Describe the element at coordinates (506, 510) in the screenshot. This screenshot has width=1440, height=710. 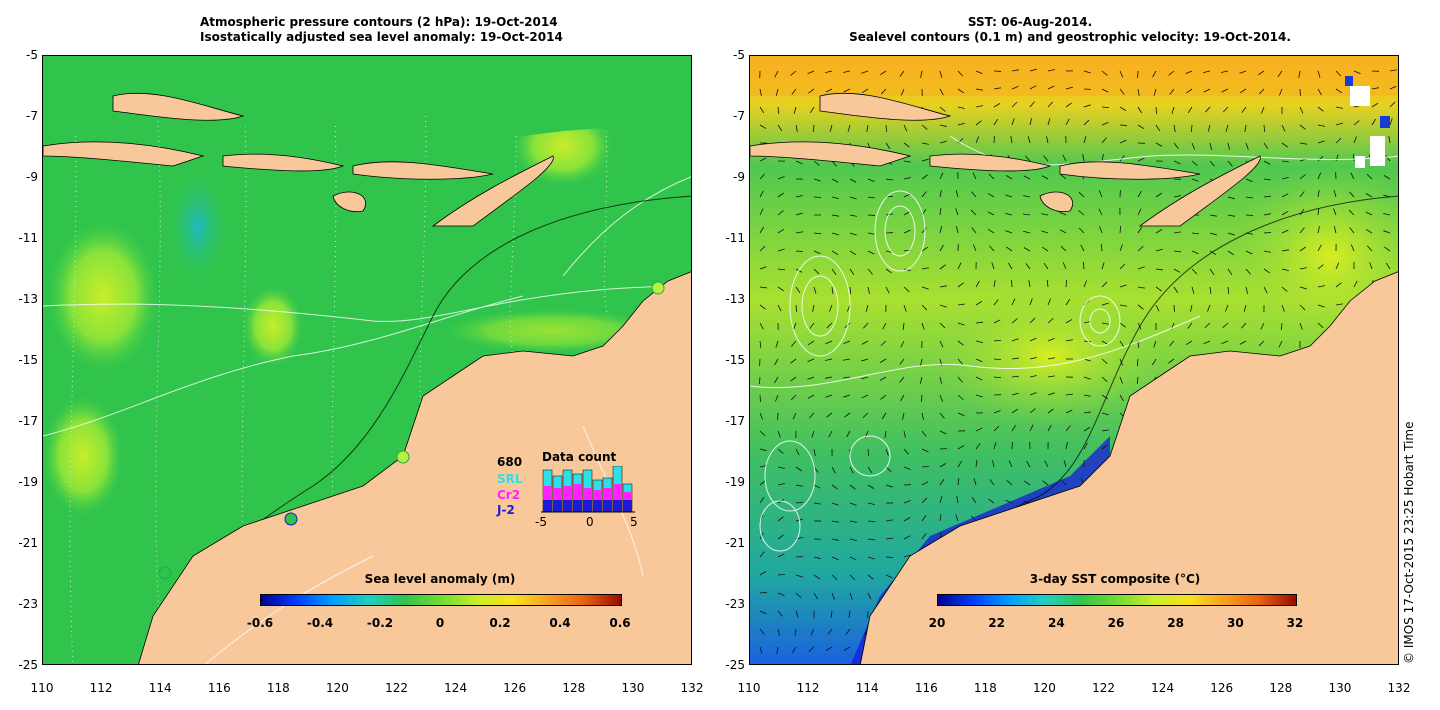
I see `legend-j2: J-2` at that location.